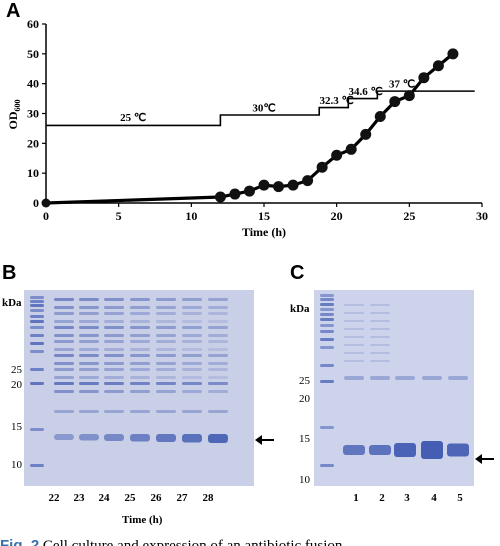  I want to click on panel-b-x-title: Time (h), so click(142, 520).